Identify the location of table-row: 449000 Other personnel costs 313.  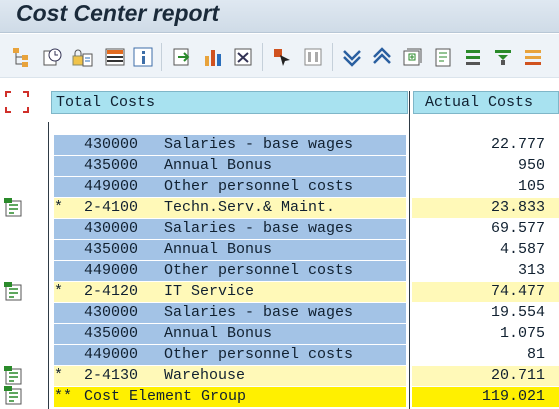
(306, 271).